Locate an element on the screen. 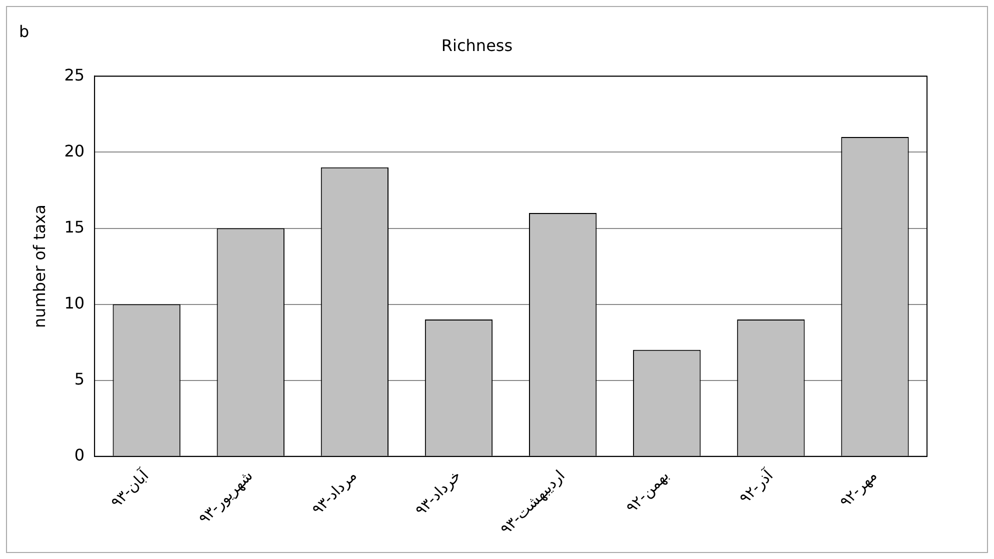 The image size is (994, 559). x-tick-label: مرداد-۹۳ is located at coordinates (334, 492).